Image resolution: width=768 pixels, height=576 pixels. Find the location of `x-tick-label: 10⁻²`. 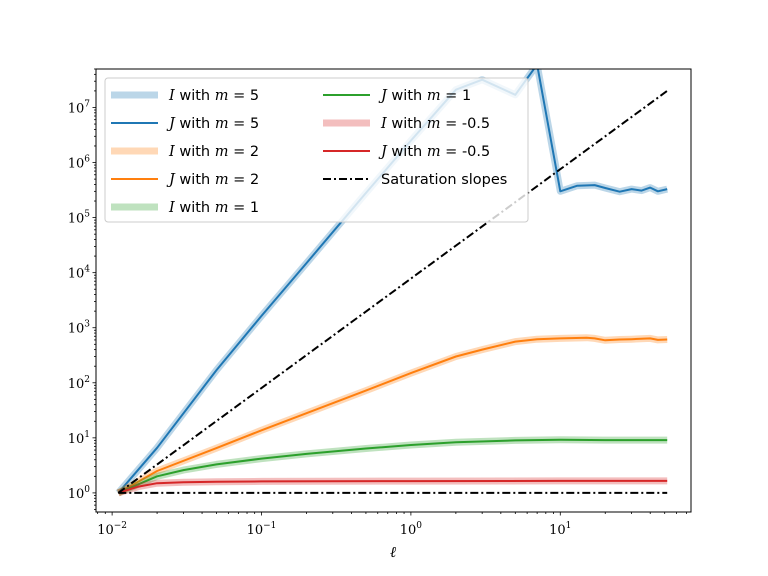

x-tick-label: 10⁻² is located at coordinates (112, 529).